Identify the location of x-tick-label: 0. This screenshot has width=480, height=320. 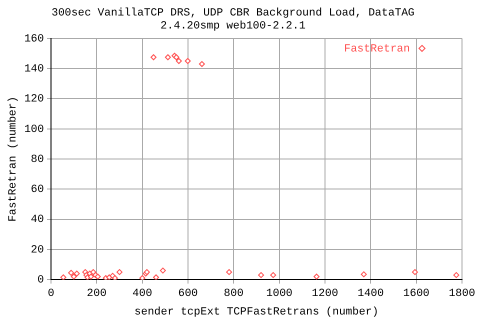
(51, 294).